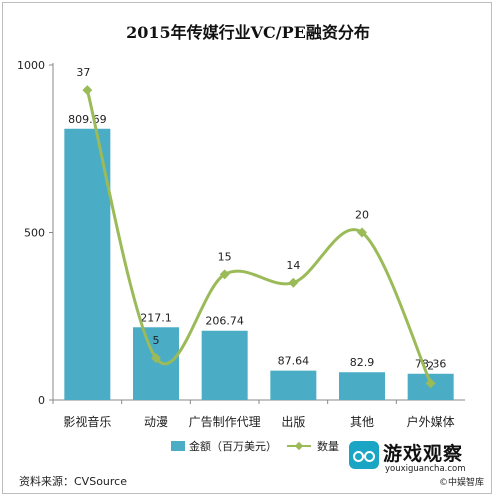 Image resolution: width=496 pixels, height=498 pixels. Describe the element at coordinates (73, 481) in the screenshot. I see `source-note: 资料来源：CVSource` at that location.